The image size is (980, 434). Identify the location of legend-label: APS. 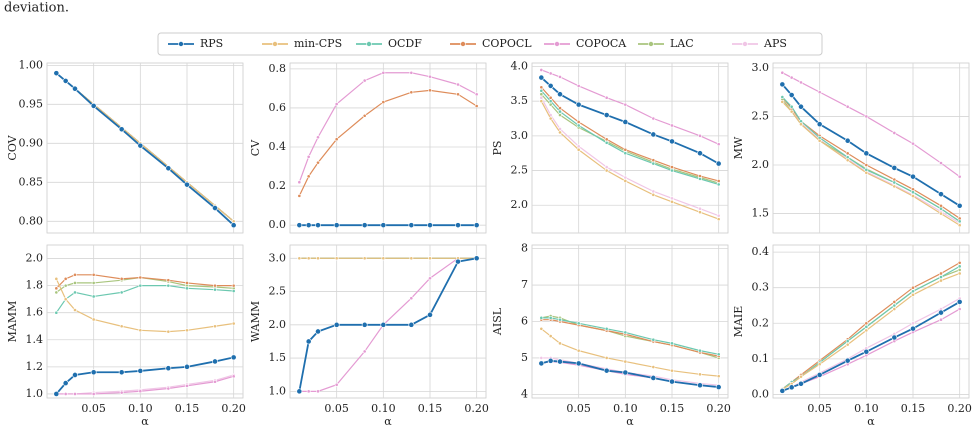
(775, 43).